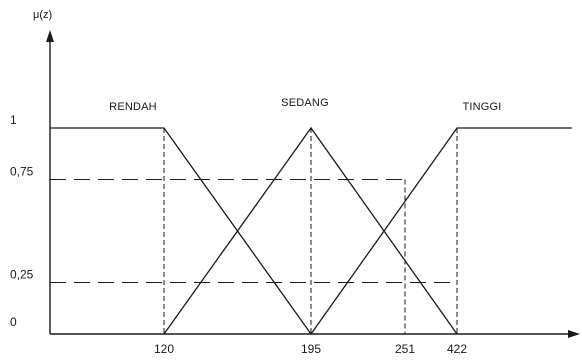  I want to click on y-tick-label: 0,75, so click(22, 172).